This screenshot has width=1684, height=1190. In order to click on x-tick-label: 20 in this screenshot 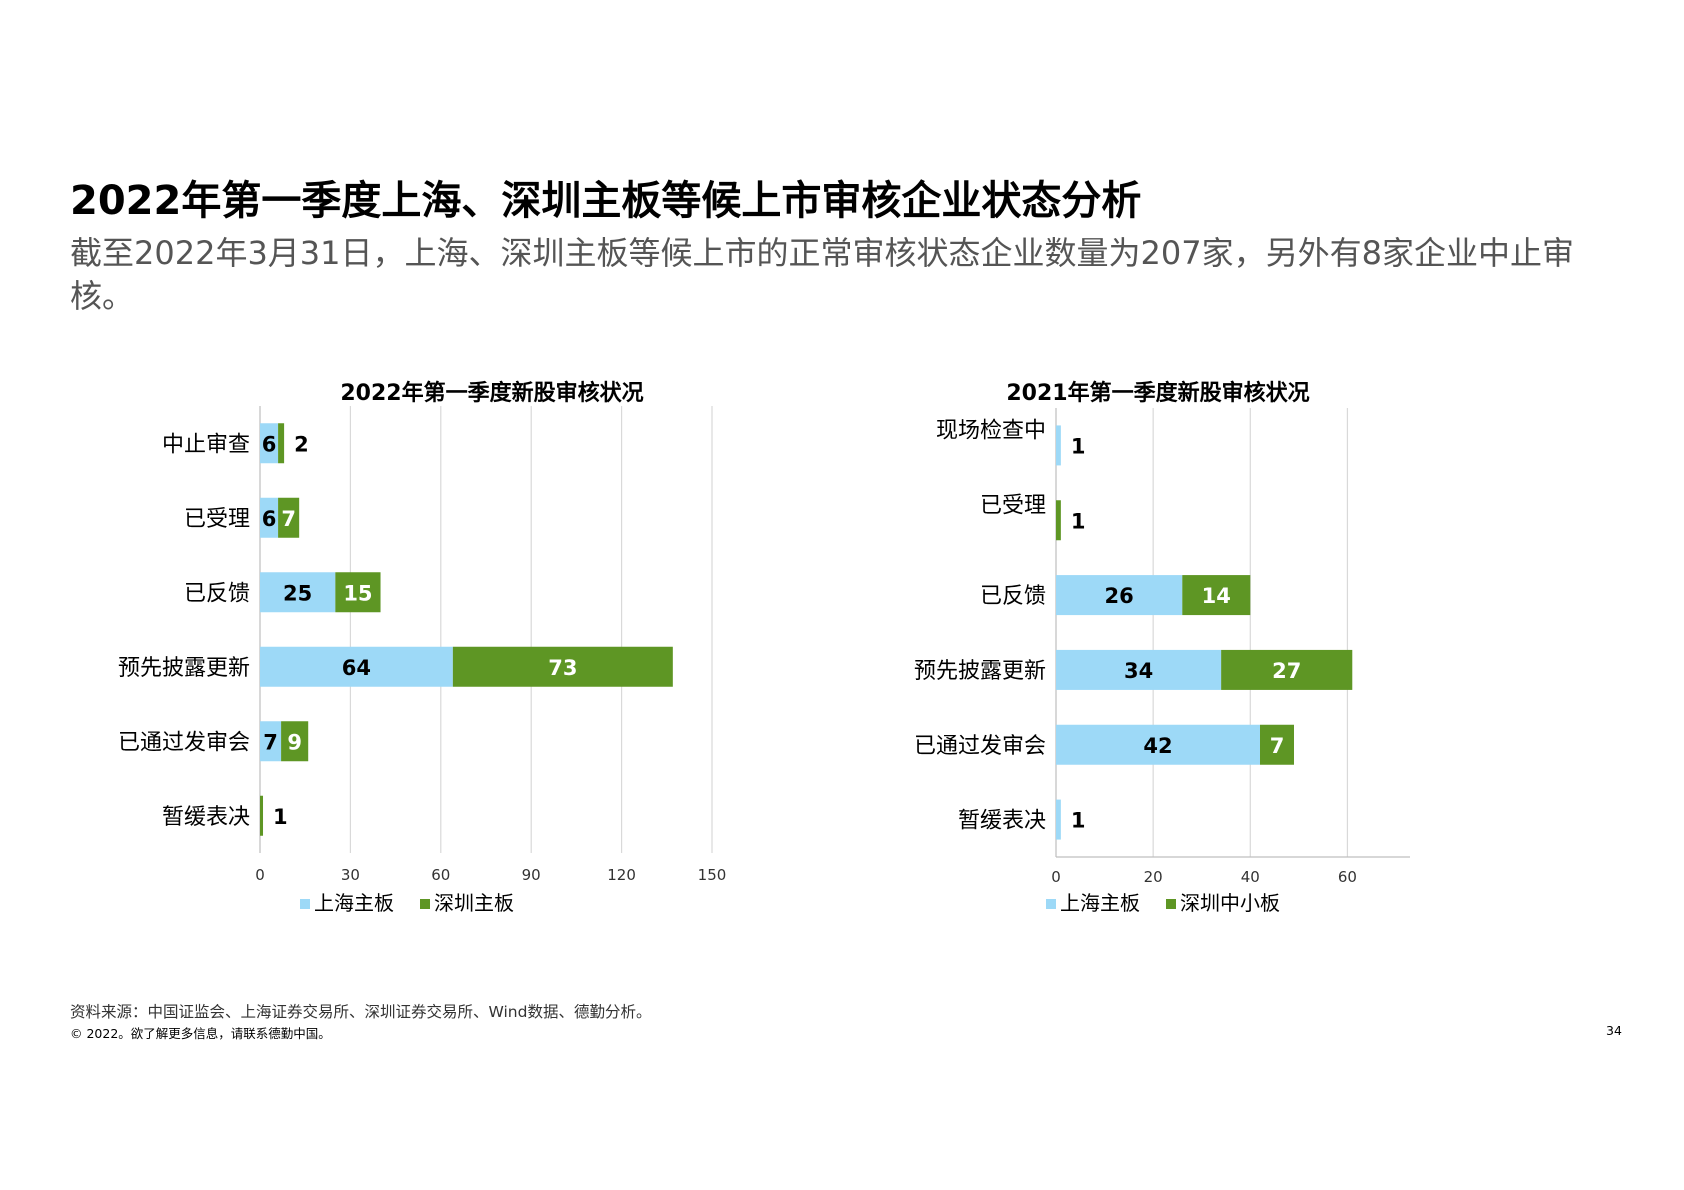, I will do `click(1153, 877)`.